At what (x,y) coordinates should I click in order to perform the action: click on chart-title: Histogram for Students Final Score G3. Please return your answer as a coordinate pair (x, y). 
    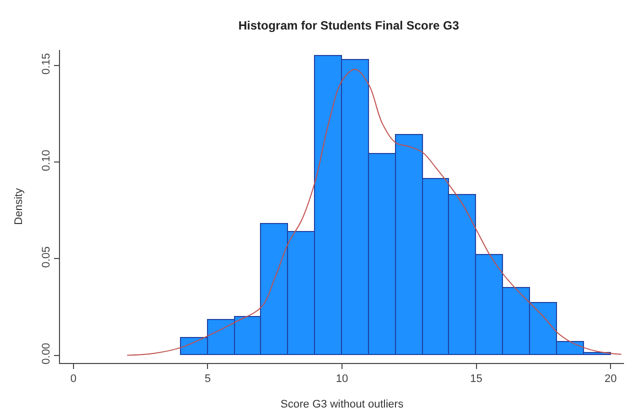
    Looking at the image, I should click on (349, 25).